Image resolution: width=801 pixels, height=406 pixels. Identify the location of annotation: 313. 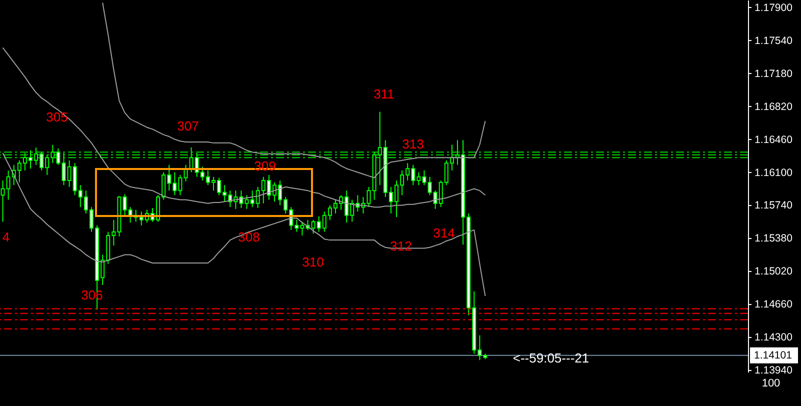
(413, 144).